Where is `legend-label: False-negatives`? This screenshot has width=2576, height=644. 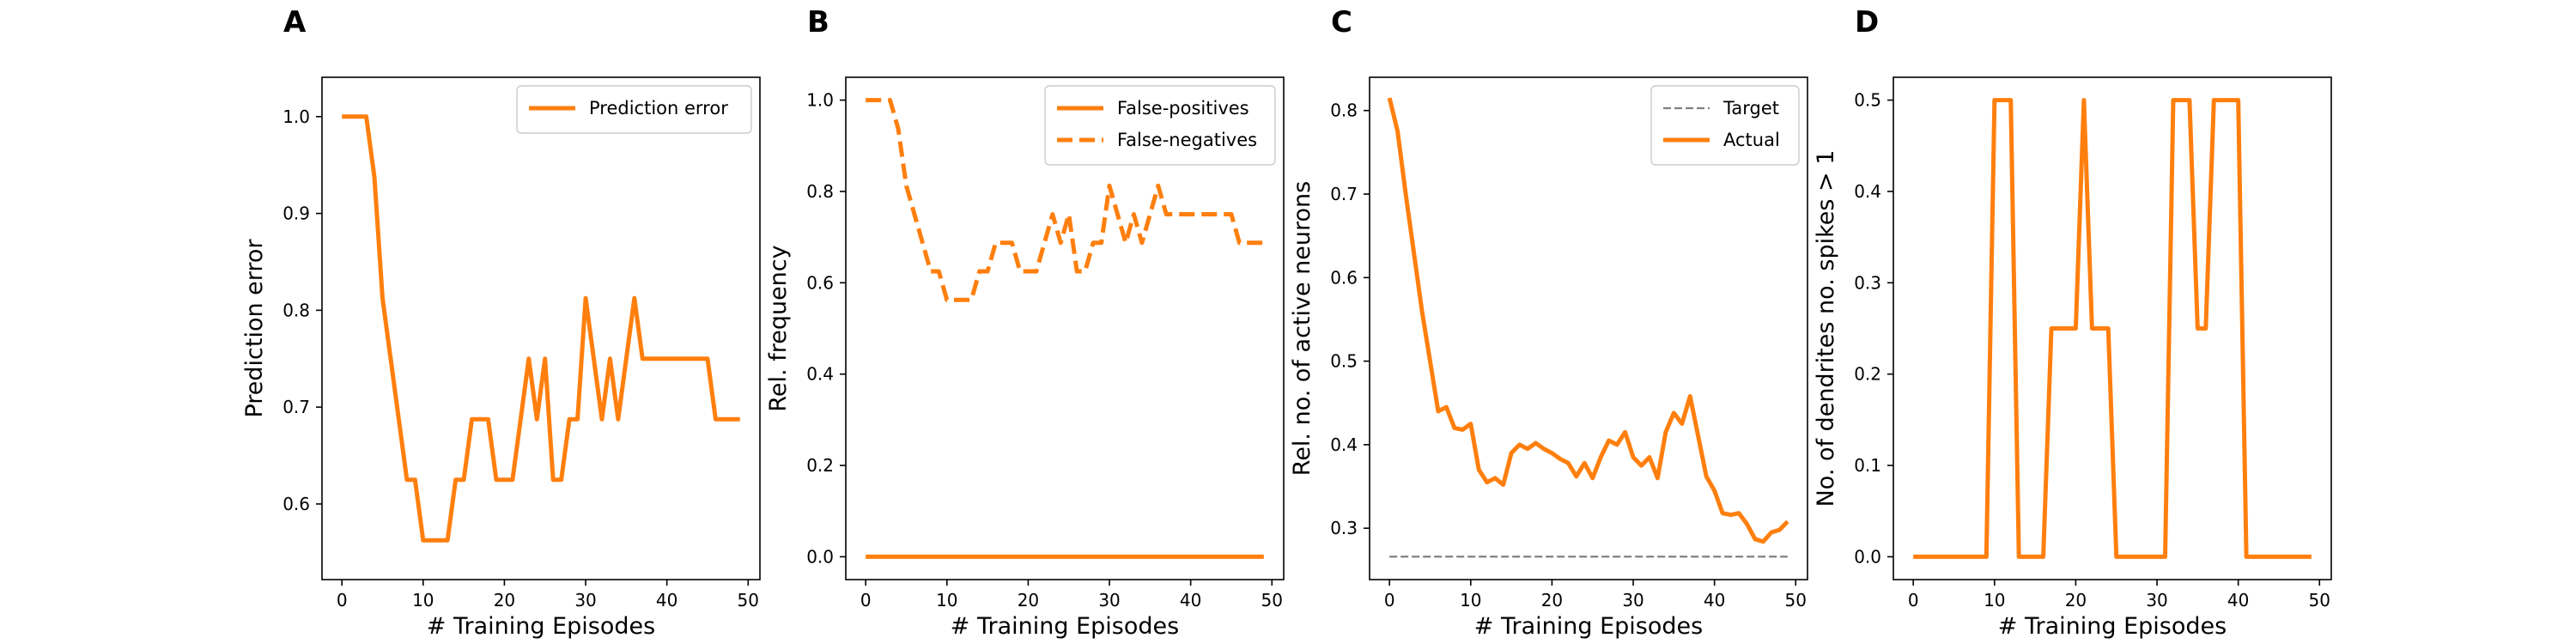
legend-label: False-negatives is located at coordinates (1187, 140).